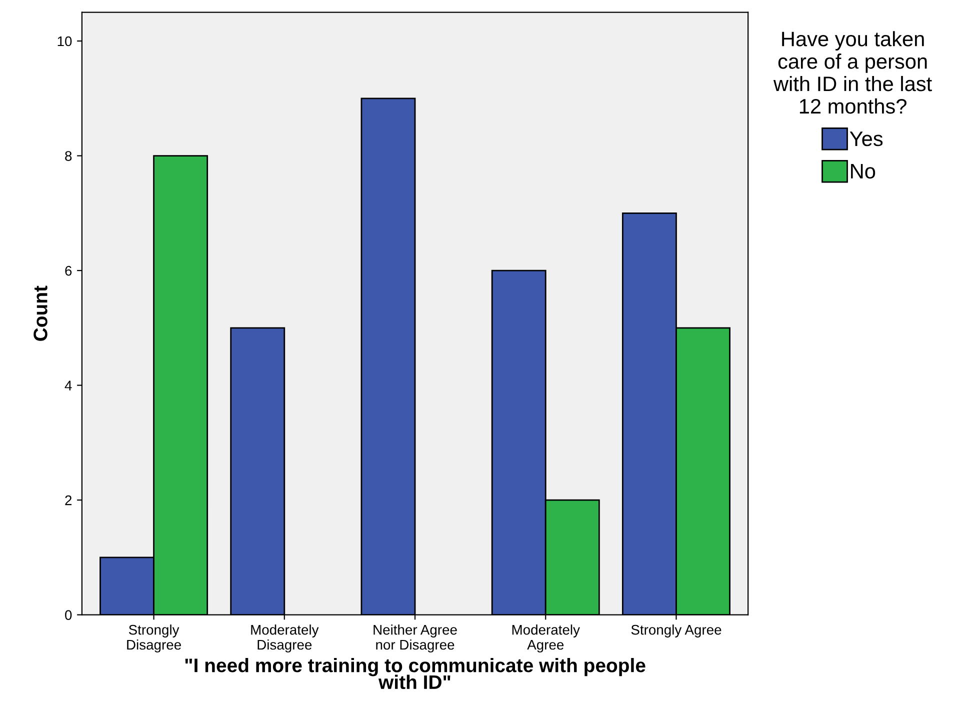  I want to click on x-tick-label: Strongly Agree, so click(676, 631).